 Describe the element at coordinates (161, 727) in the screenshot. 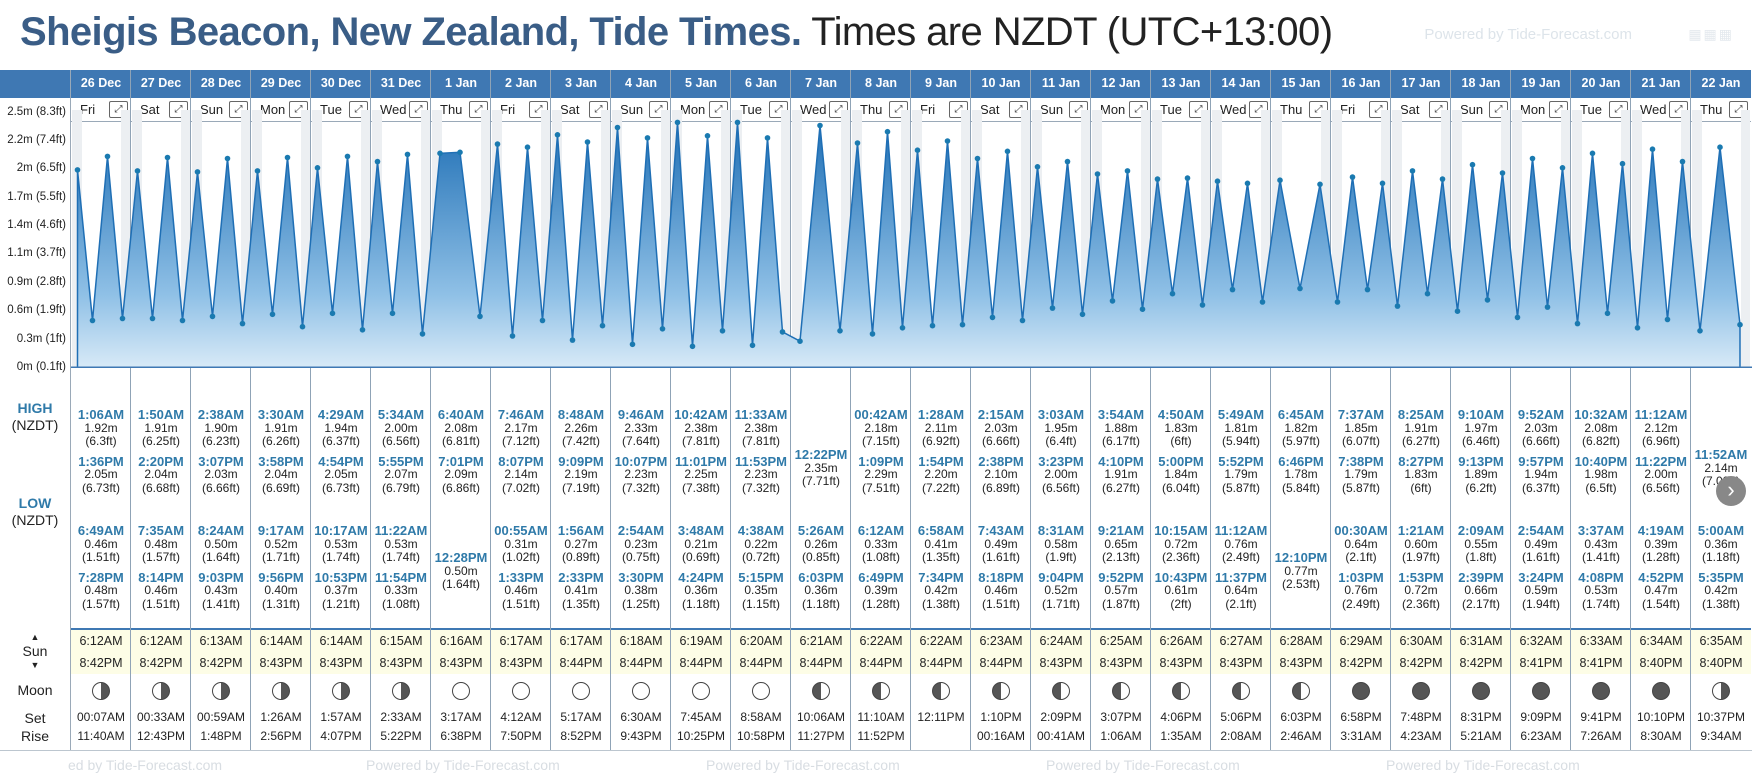

I see `moon-times: 00:33AM 12:43PM` at that location.